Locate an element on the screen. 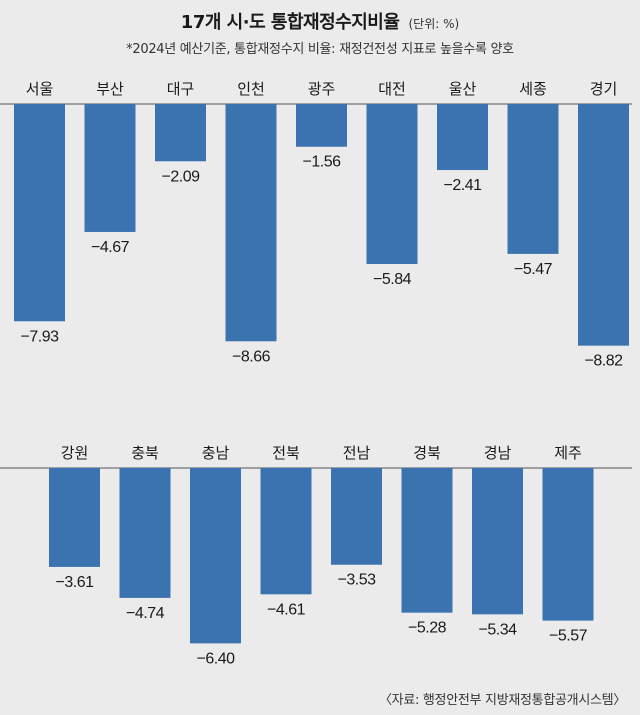 This screenshot has height=715, width=640. bar-경북 is located at coordinates (427, 540).